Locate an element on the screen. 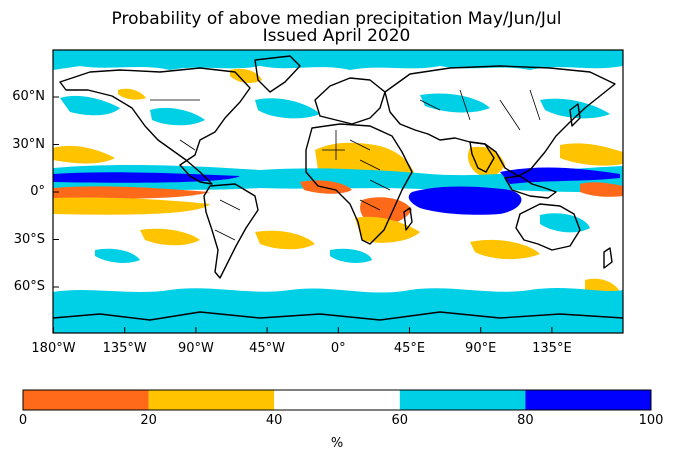 The width and height of the screenshot is (673, 461). lat-tick-label: 60°S is located at coordinates (29, 286).